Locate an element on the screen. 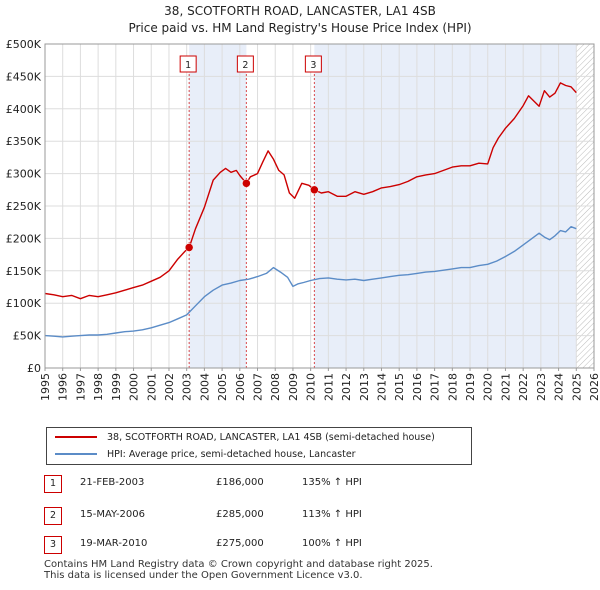 This screenshot has height=590, width=600. x-tick-label: 2001 is located at coordinates (151, 387).